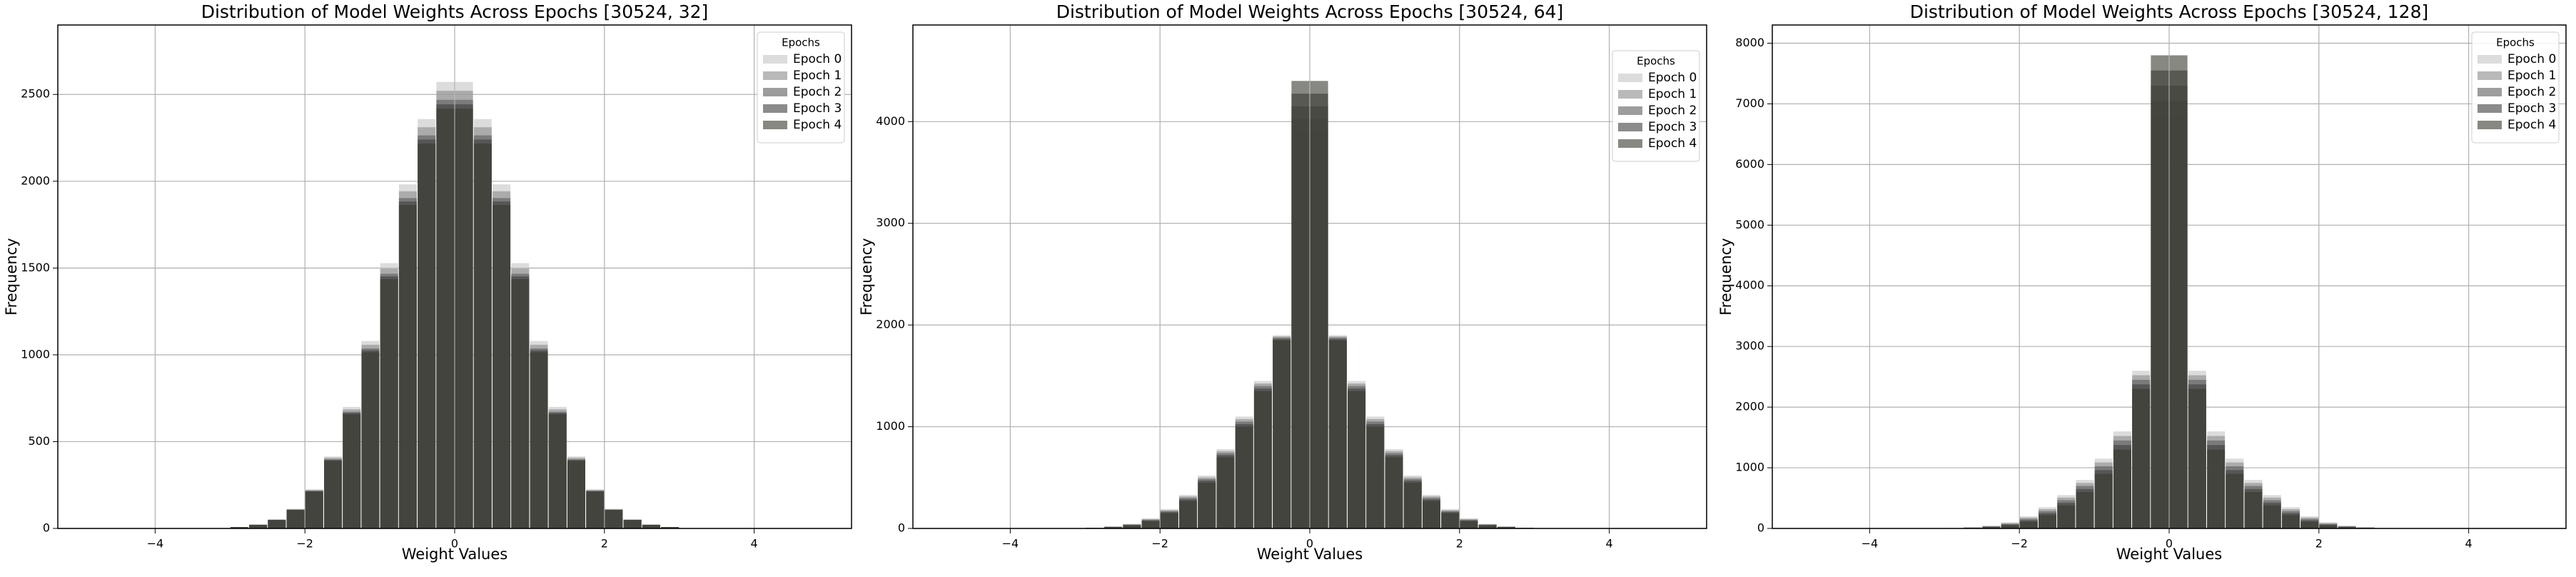  Describe the element at coordinates (1749, 164) in the screenshot. I see `y-tick-label: 6000` at that location.